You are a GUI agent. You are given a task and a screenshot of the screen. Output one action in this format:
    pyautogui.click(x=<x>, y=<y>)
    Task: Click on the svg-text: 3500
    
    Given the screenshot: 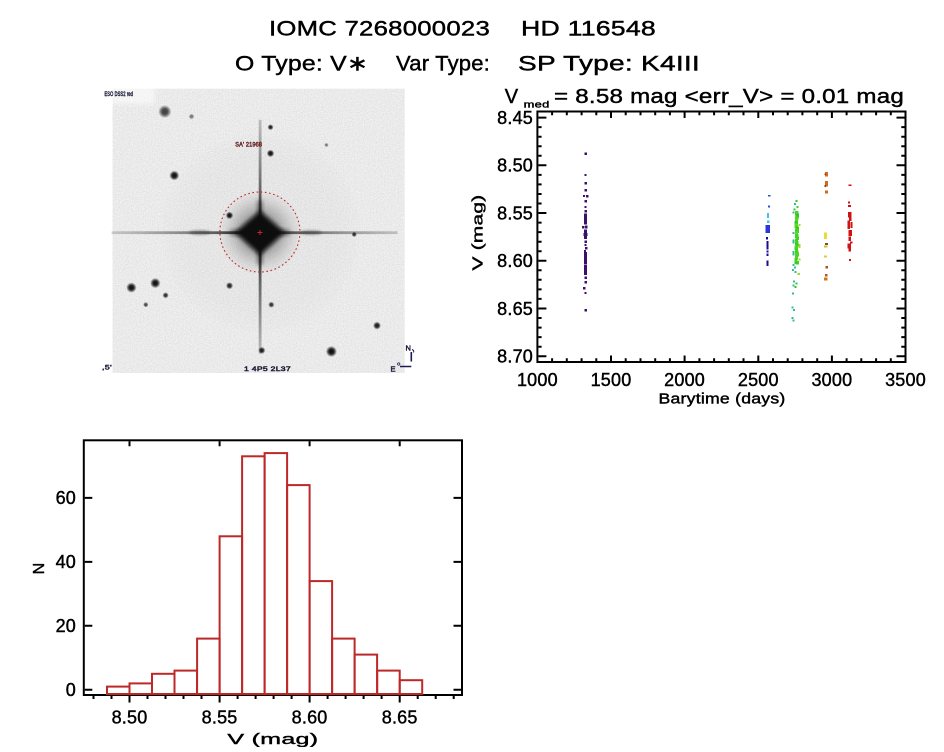 What is the action you would take?
    pyautogui.click(x=905, y=380)
    